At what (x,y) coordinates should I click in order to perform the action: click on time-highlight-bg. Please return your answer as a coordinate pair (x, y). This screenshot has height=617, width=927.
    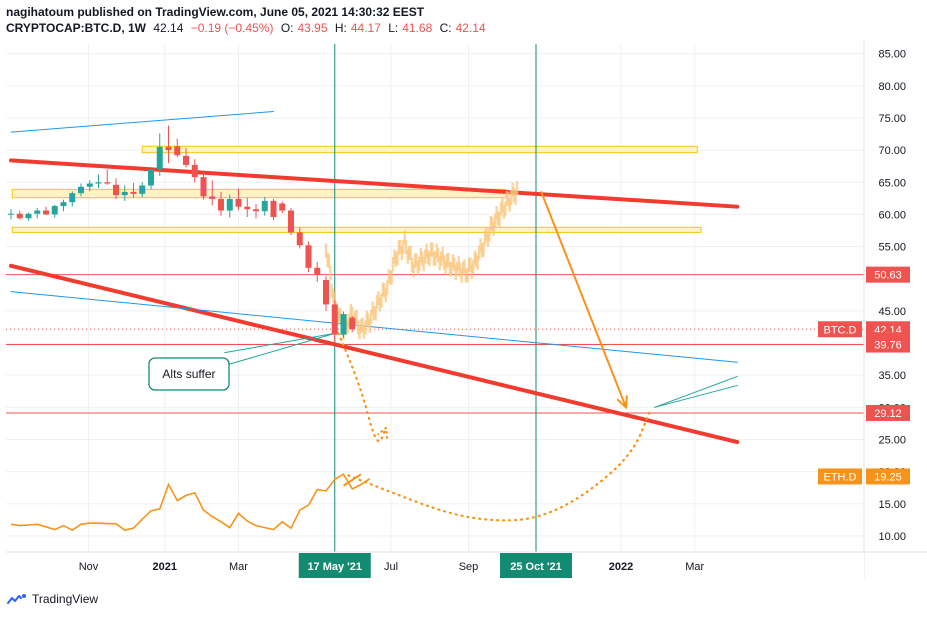
    Looking at the image, I should click on (334, 565).